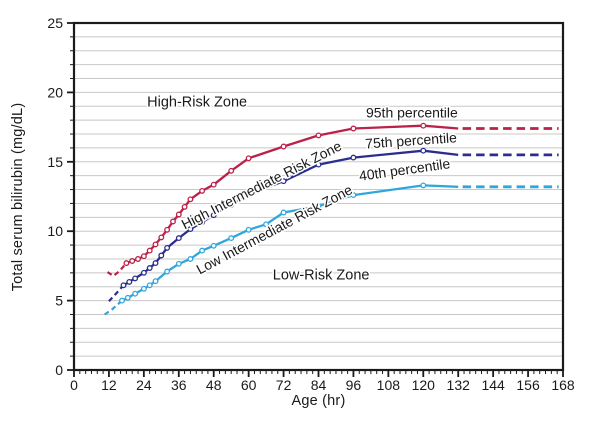 The width and height of the screenshot is (600, 422). Describe the element at coordinates (214, 385) in the screenshot. I see `x-tick-label: 48` at that location.